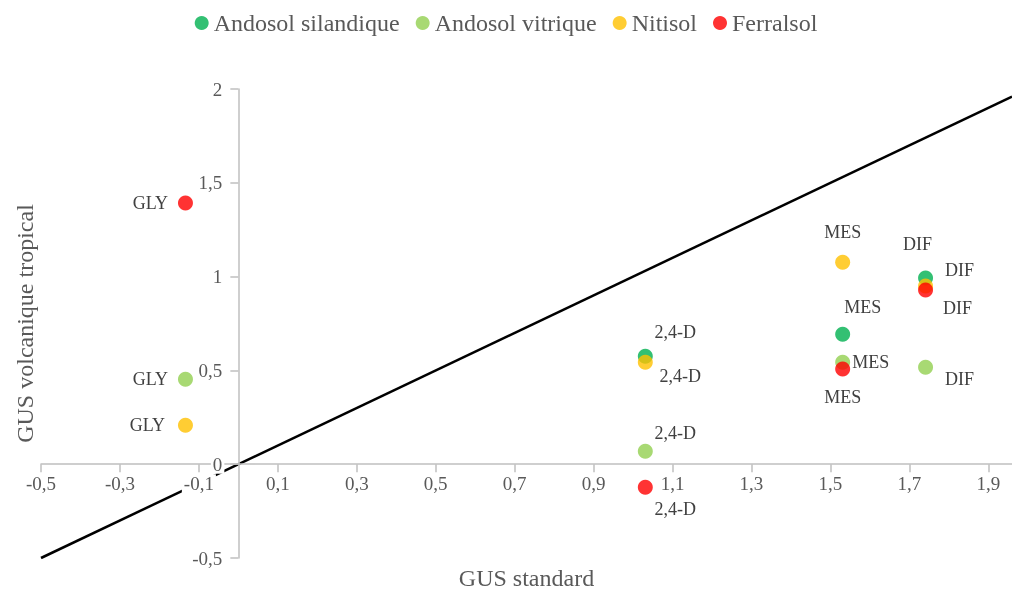  I want to click on y-tick-label: -0,5, so click(207, 558).